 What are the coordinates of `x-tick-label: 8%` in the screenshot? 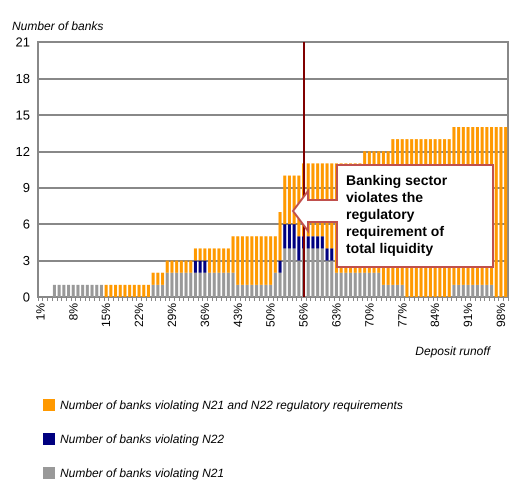 It's located at (73, 311).